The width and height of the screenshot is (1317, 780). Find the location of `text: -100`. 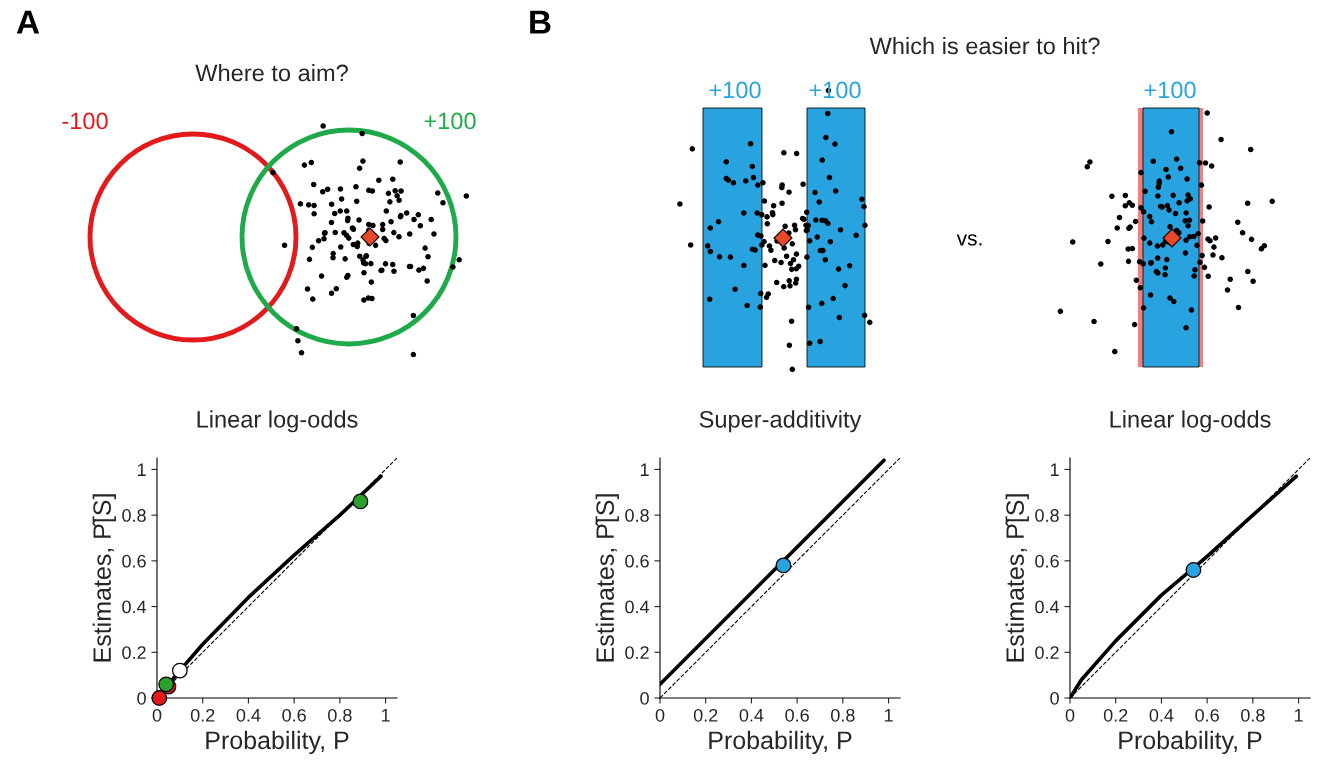

text: -100 is located at coordinates (85, 121).